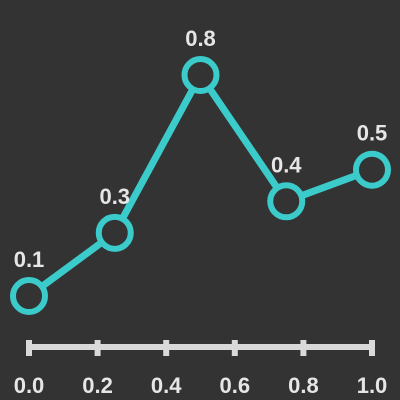 This screenshot has width=400, height=400. What do you see at coordinates (235, 385) in the screenshot?
I see `x-tick-label: 0.6` at bounding box center [235, 385].